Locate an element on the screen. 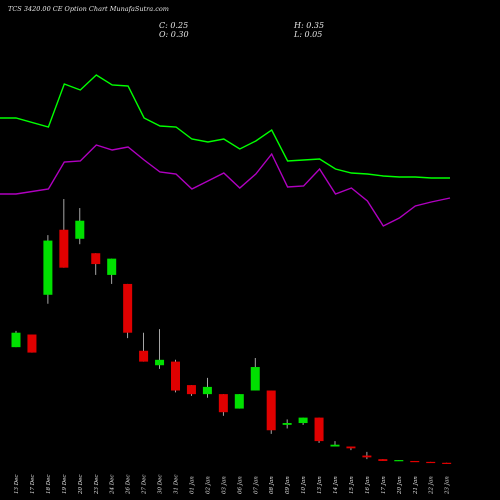  x-tick-label: 13 Jan is located at coordinates (320, 485).